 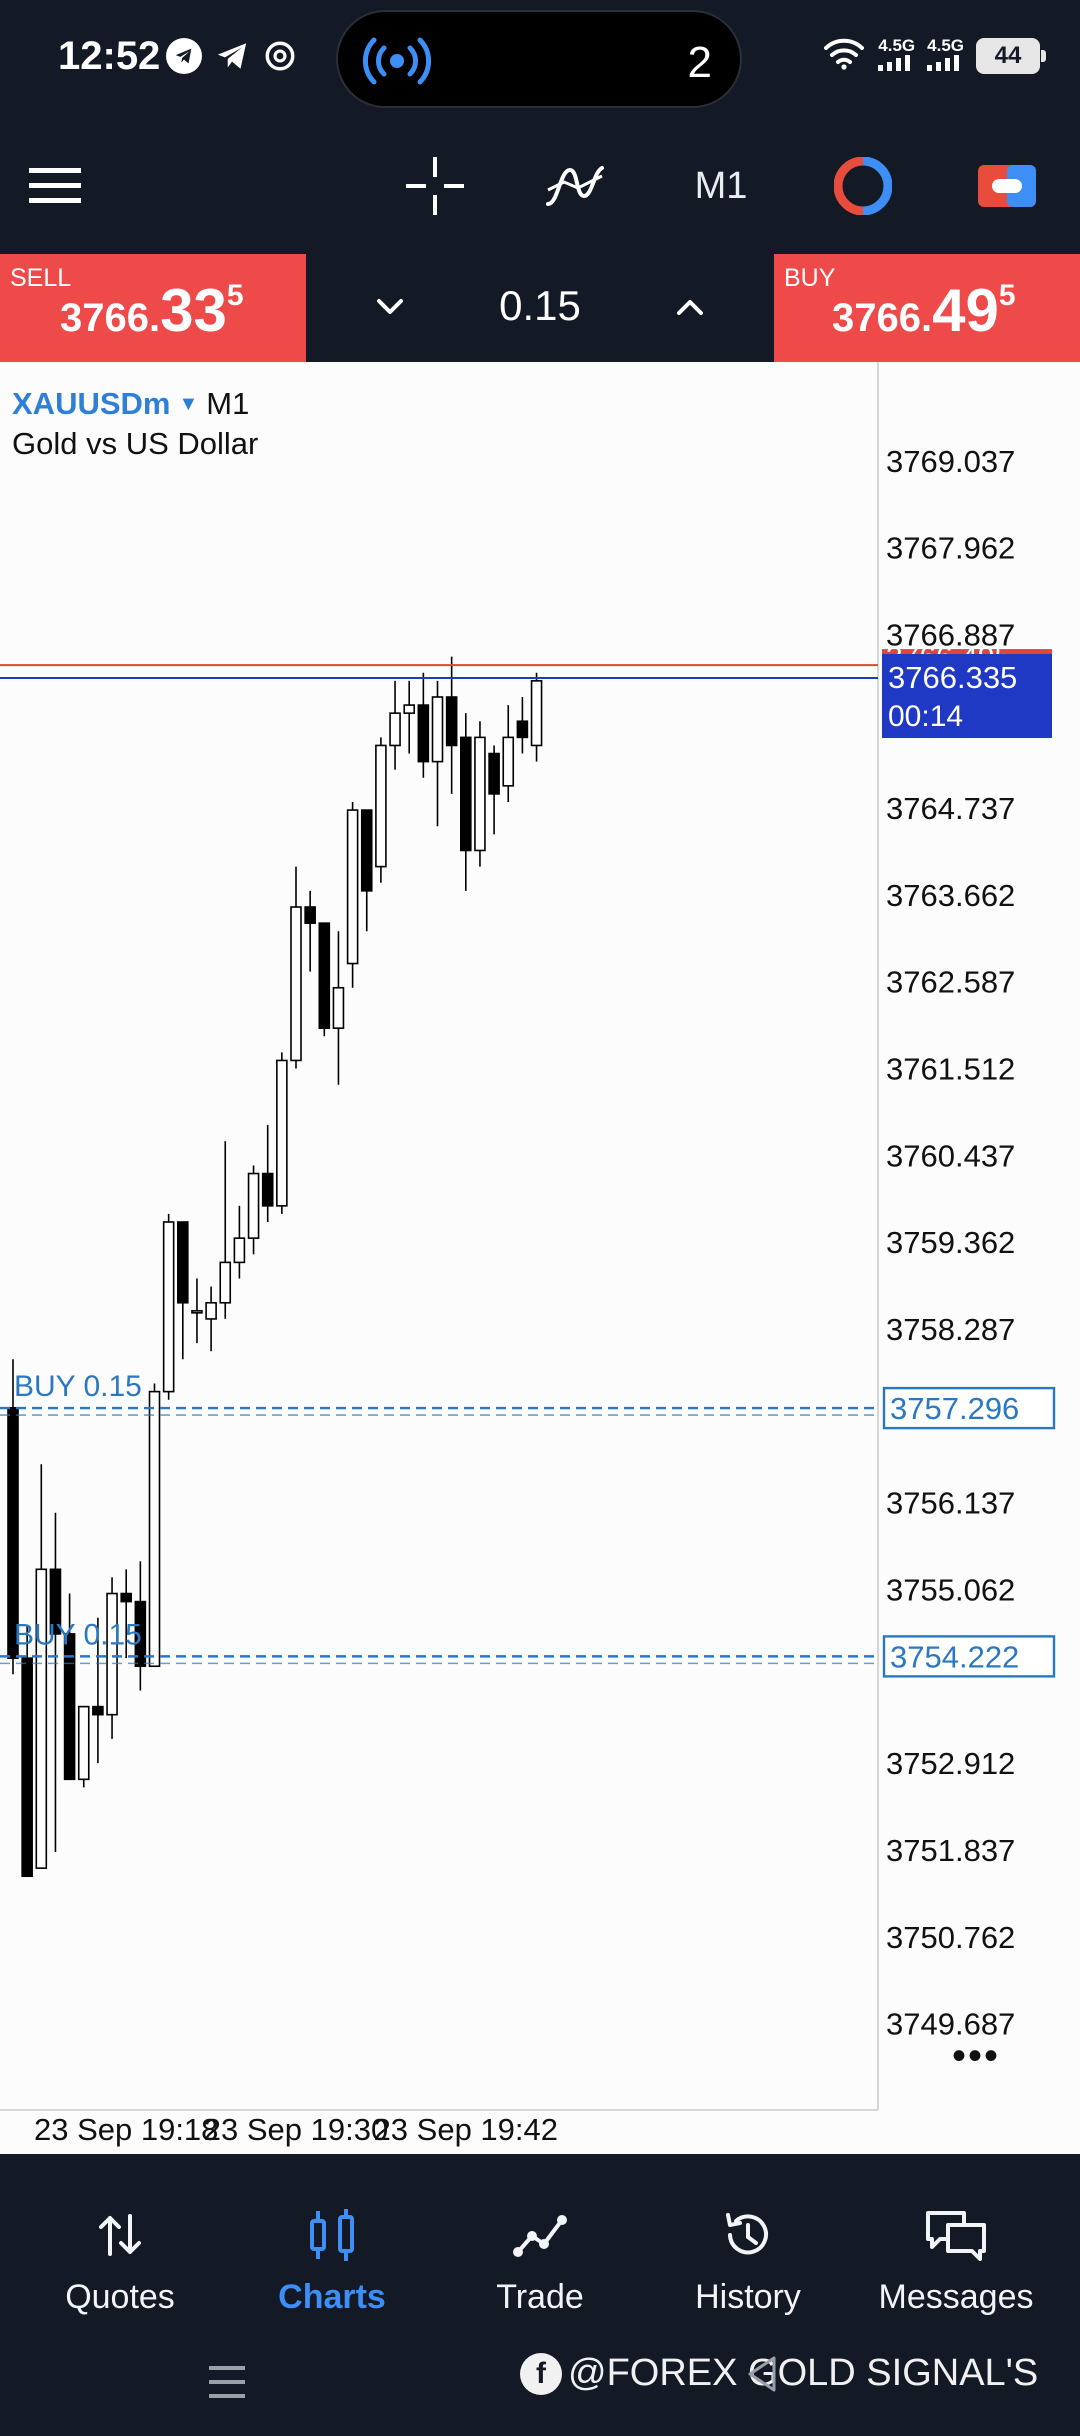 I want to click on symbol-header: XAUUSDm ▼ M1, so click(x=130, y=404).